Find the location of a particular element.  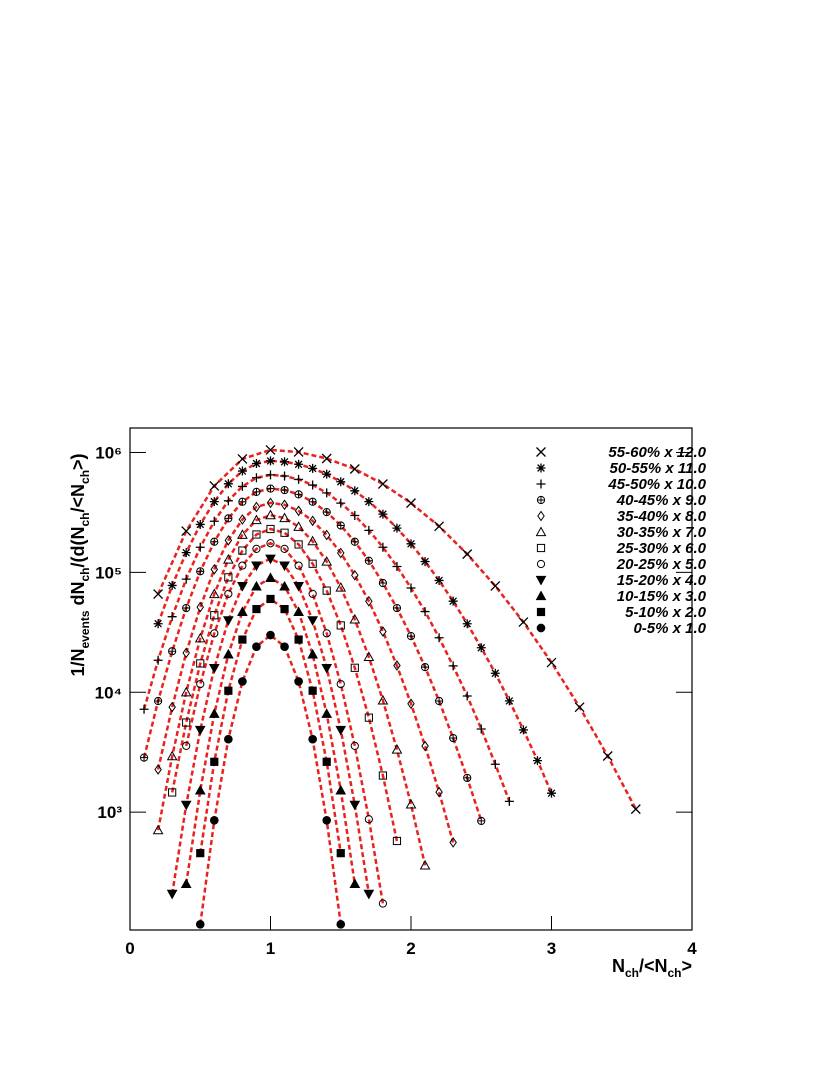

x-tick-label: 4 is located at coordinates (692, 948).